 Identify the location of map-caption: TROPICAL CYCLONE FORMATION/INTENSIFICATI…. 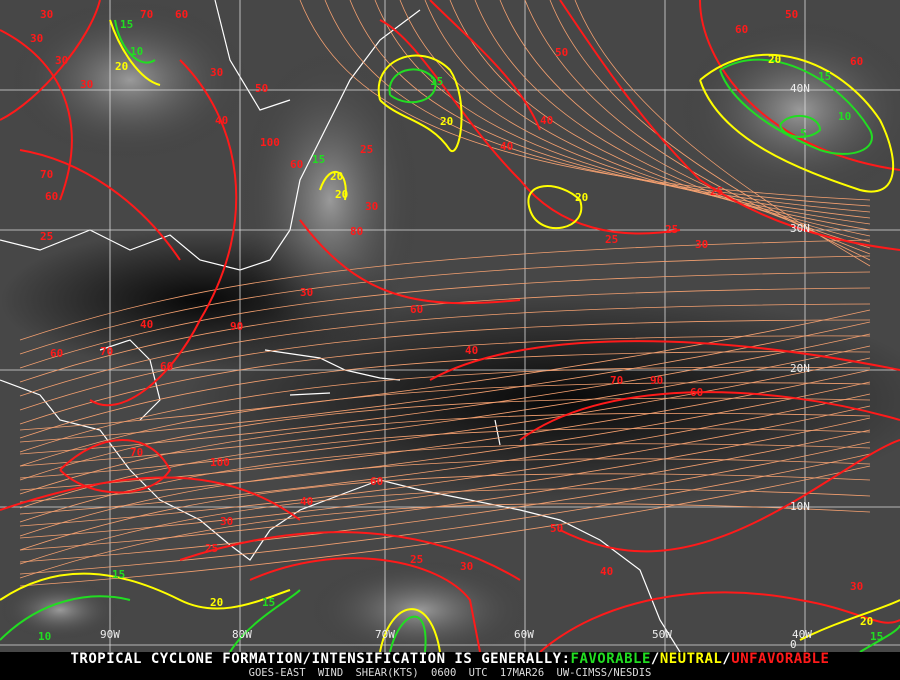
(450, 666).